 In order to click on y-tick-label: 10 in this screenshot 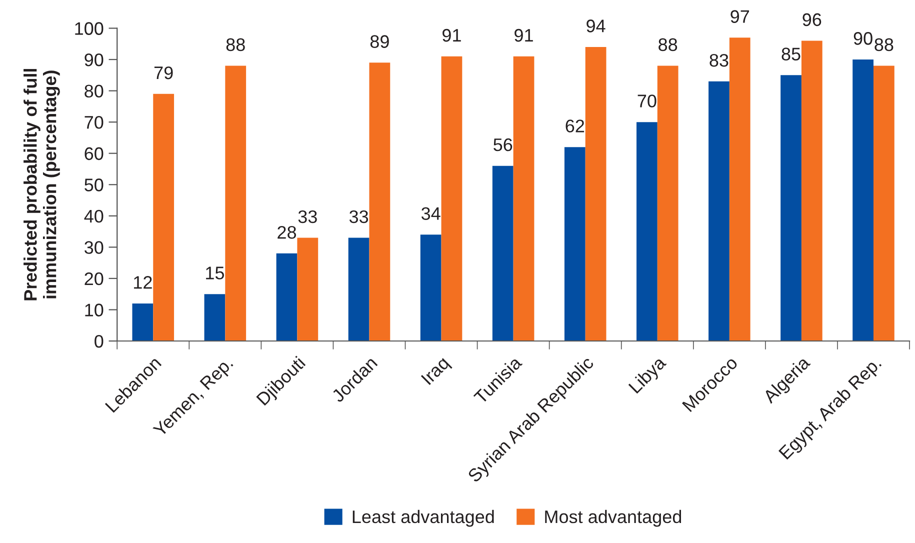, I will do `click(94, 310)`.